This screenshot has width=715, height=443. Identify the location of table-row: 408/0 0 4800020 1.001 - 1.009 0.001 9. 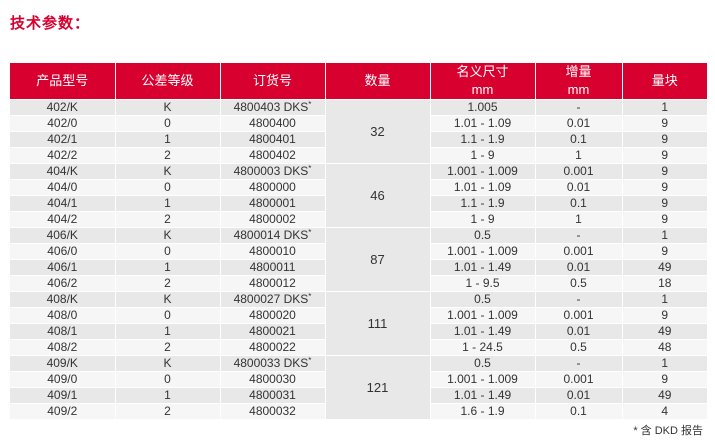
(358, 315).